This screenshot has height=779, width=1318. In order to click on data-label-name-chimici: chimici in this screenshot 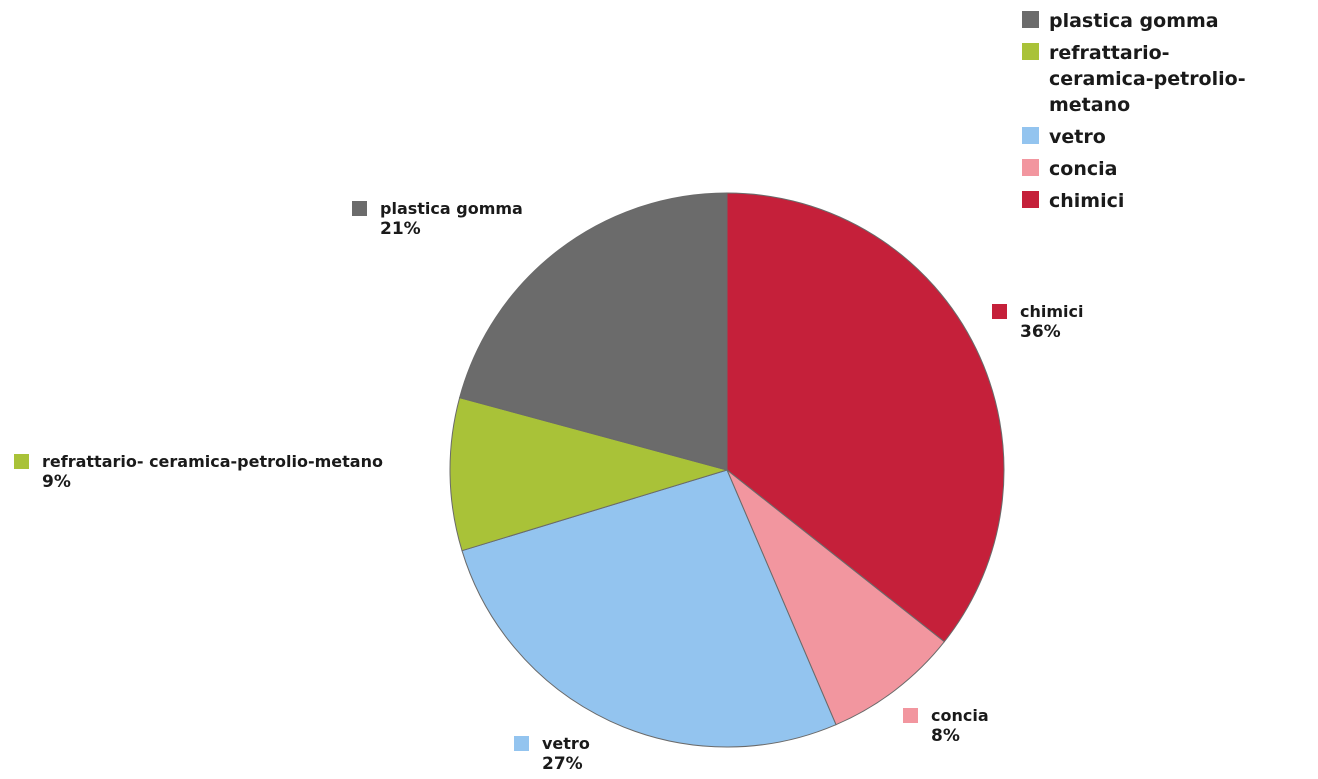, I will do `click(1052, 311)`.